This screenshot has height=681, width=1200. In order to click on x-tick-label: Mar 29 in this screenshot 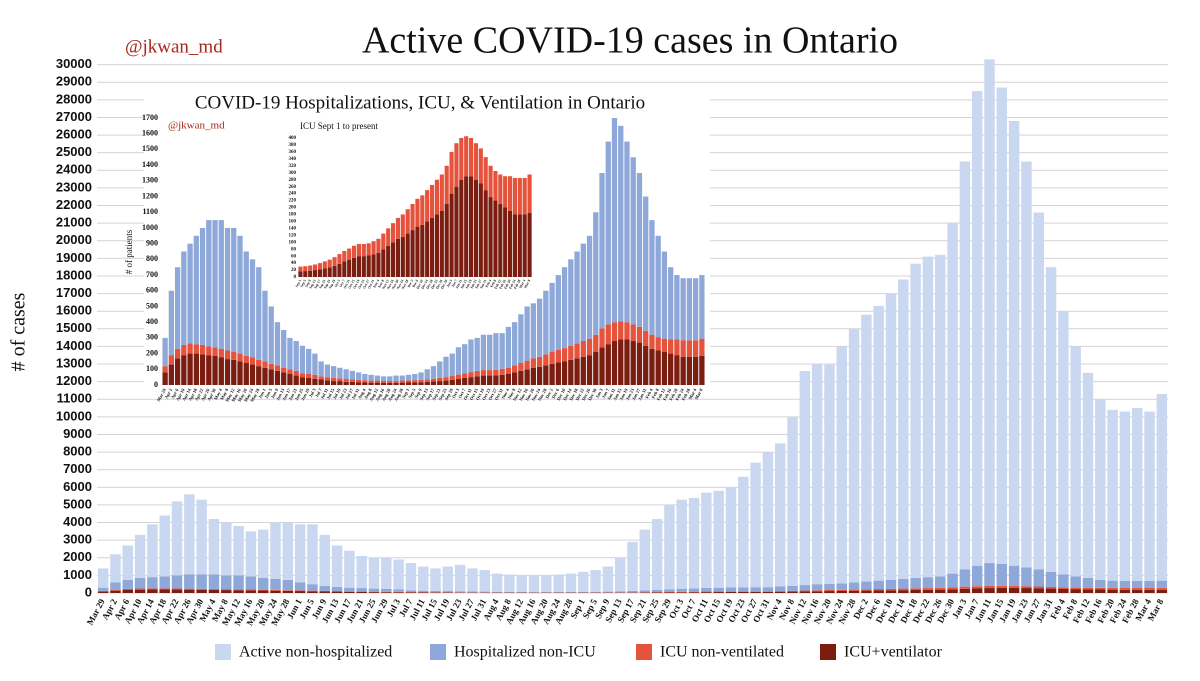, I will do `click(161, 394)`.